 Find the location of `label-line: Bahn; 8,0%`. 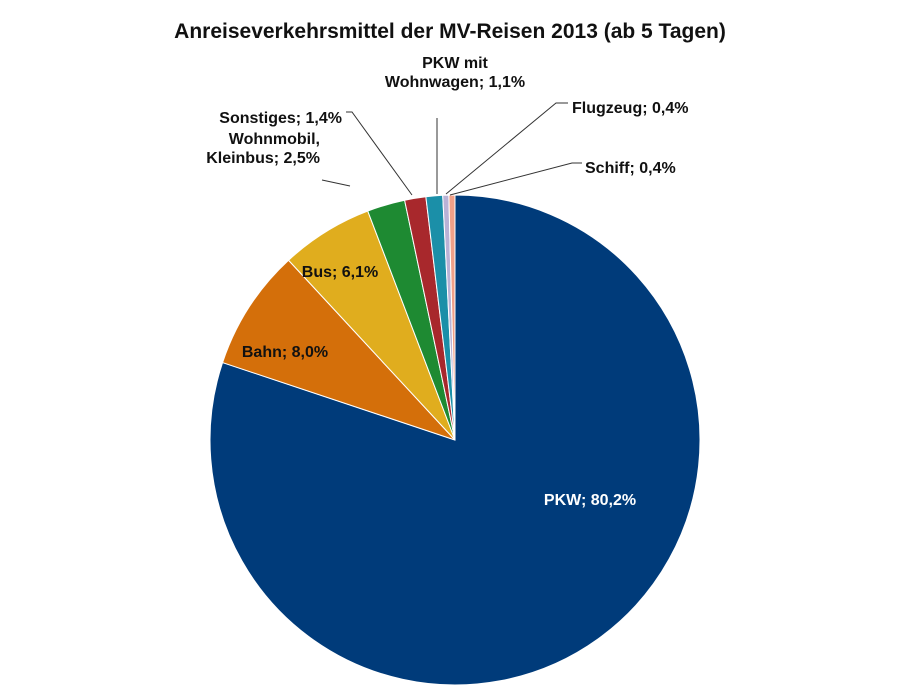

label-line: Bahn; 8,0% is located at coordinates (285, 352).